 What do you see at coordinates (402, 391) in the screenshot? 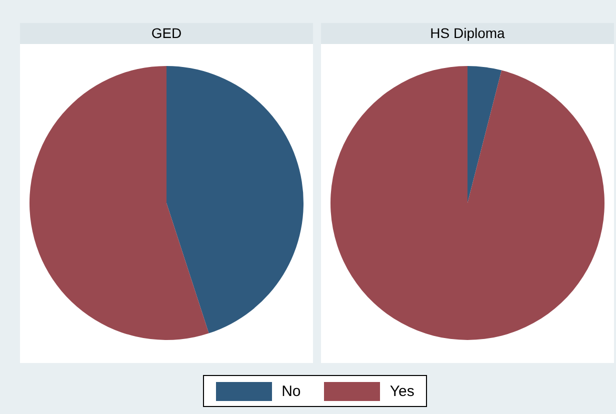
I see `legend-label: Yes` at bounding box center [402, 391].